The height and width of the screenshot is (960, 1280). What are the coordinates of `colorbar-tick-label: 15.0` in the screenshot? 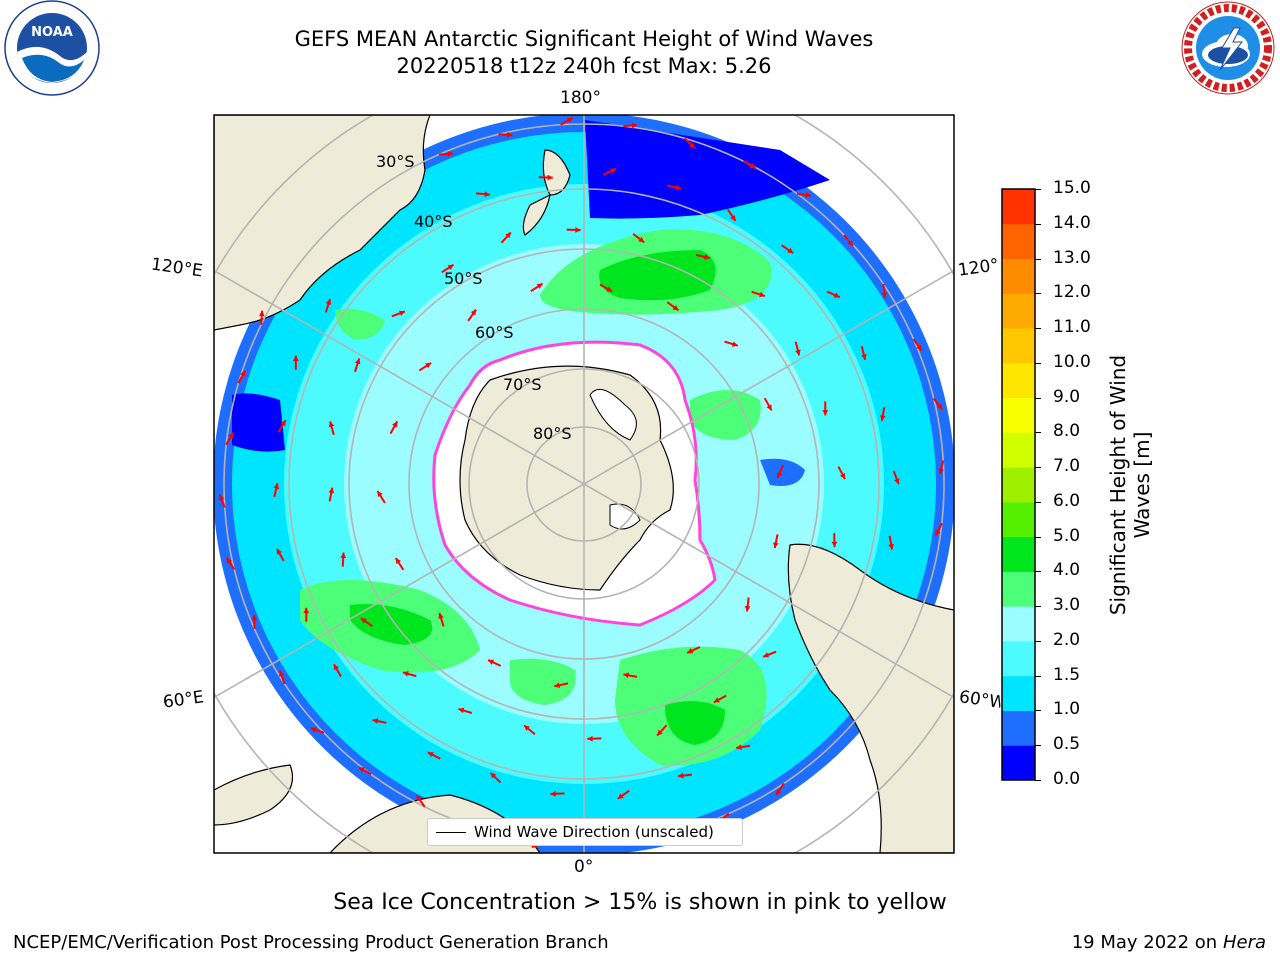 It's located at (1072, 188).